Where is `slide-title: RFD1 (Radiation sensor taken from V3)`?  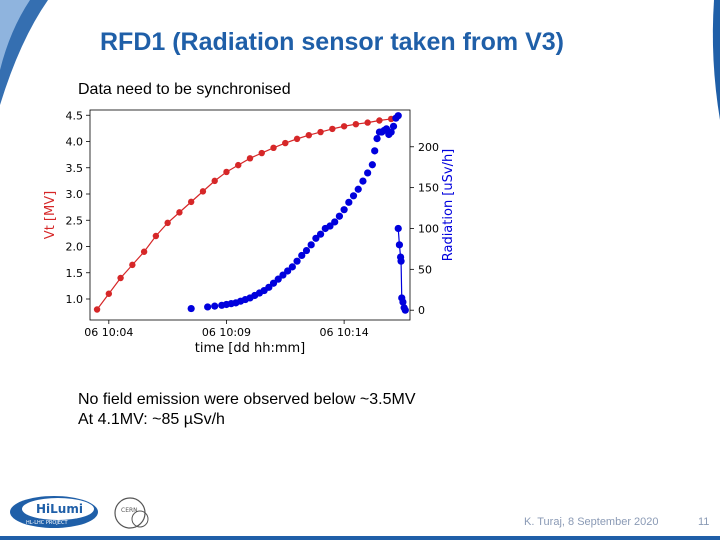
slide-title: RFD1 (Radiation sensor taken from V3) is located at coordinates (332, 42).